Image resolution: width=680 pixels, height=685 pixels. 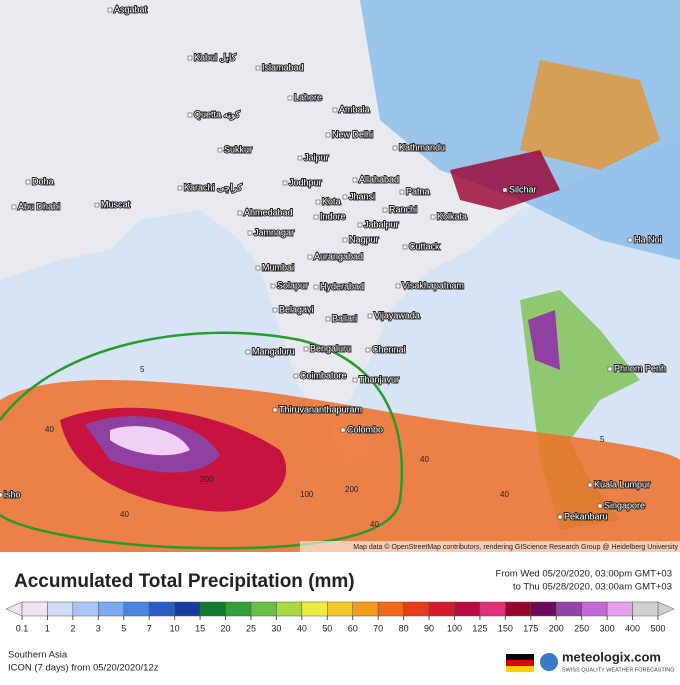 I want to click on tick-label: 7, so click(x=149, y=628).